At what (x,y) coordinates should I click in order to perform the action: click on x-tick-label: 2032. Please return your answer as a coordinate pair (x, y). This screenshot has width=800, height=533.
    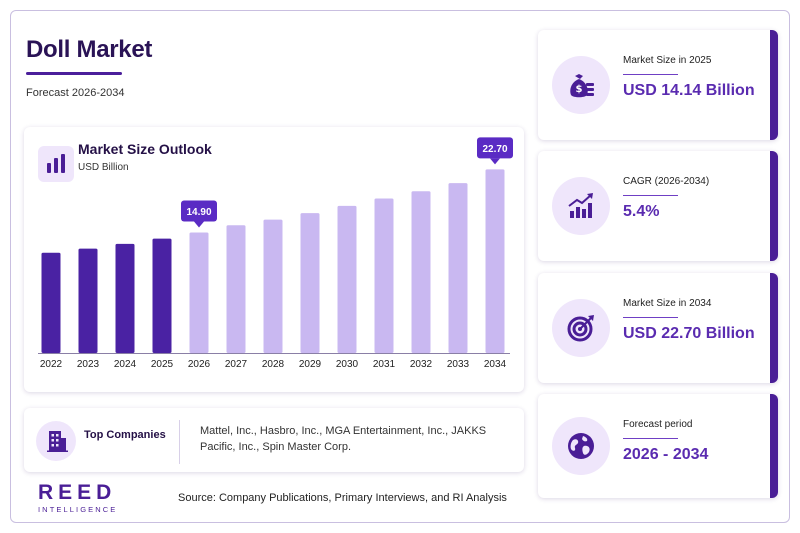
    Looking at the image, I should click on (421, 364).